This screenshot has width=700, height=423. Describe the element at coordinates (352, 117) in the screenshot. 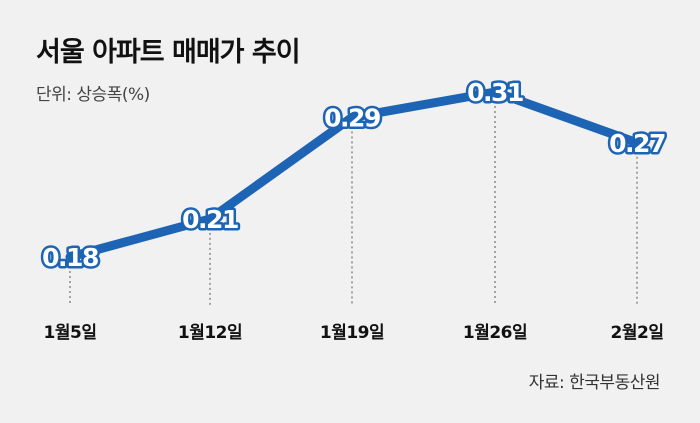

I see `data-label-2: 0.29` at that location.